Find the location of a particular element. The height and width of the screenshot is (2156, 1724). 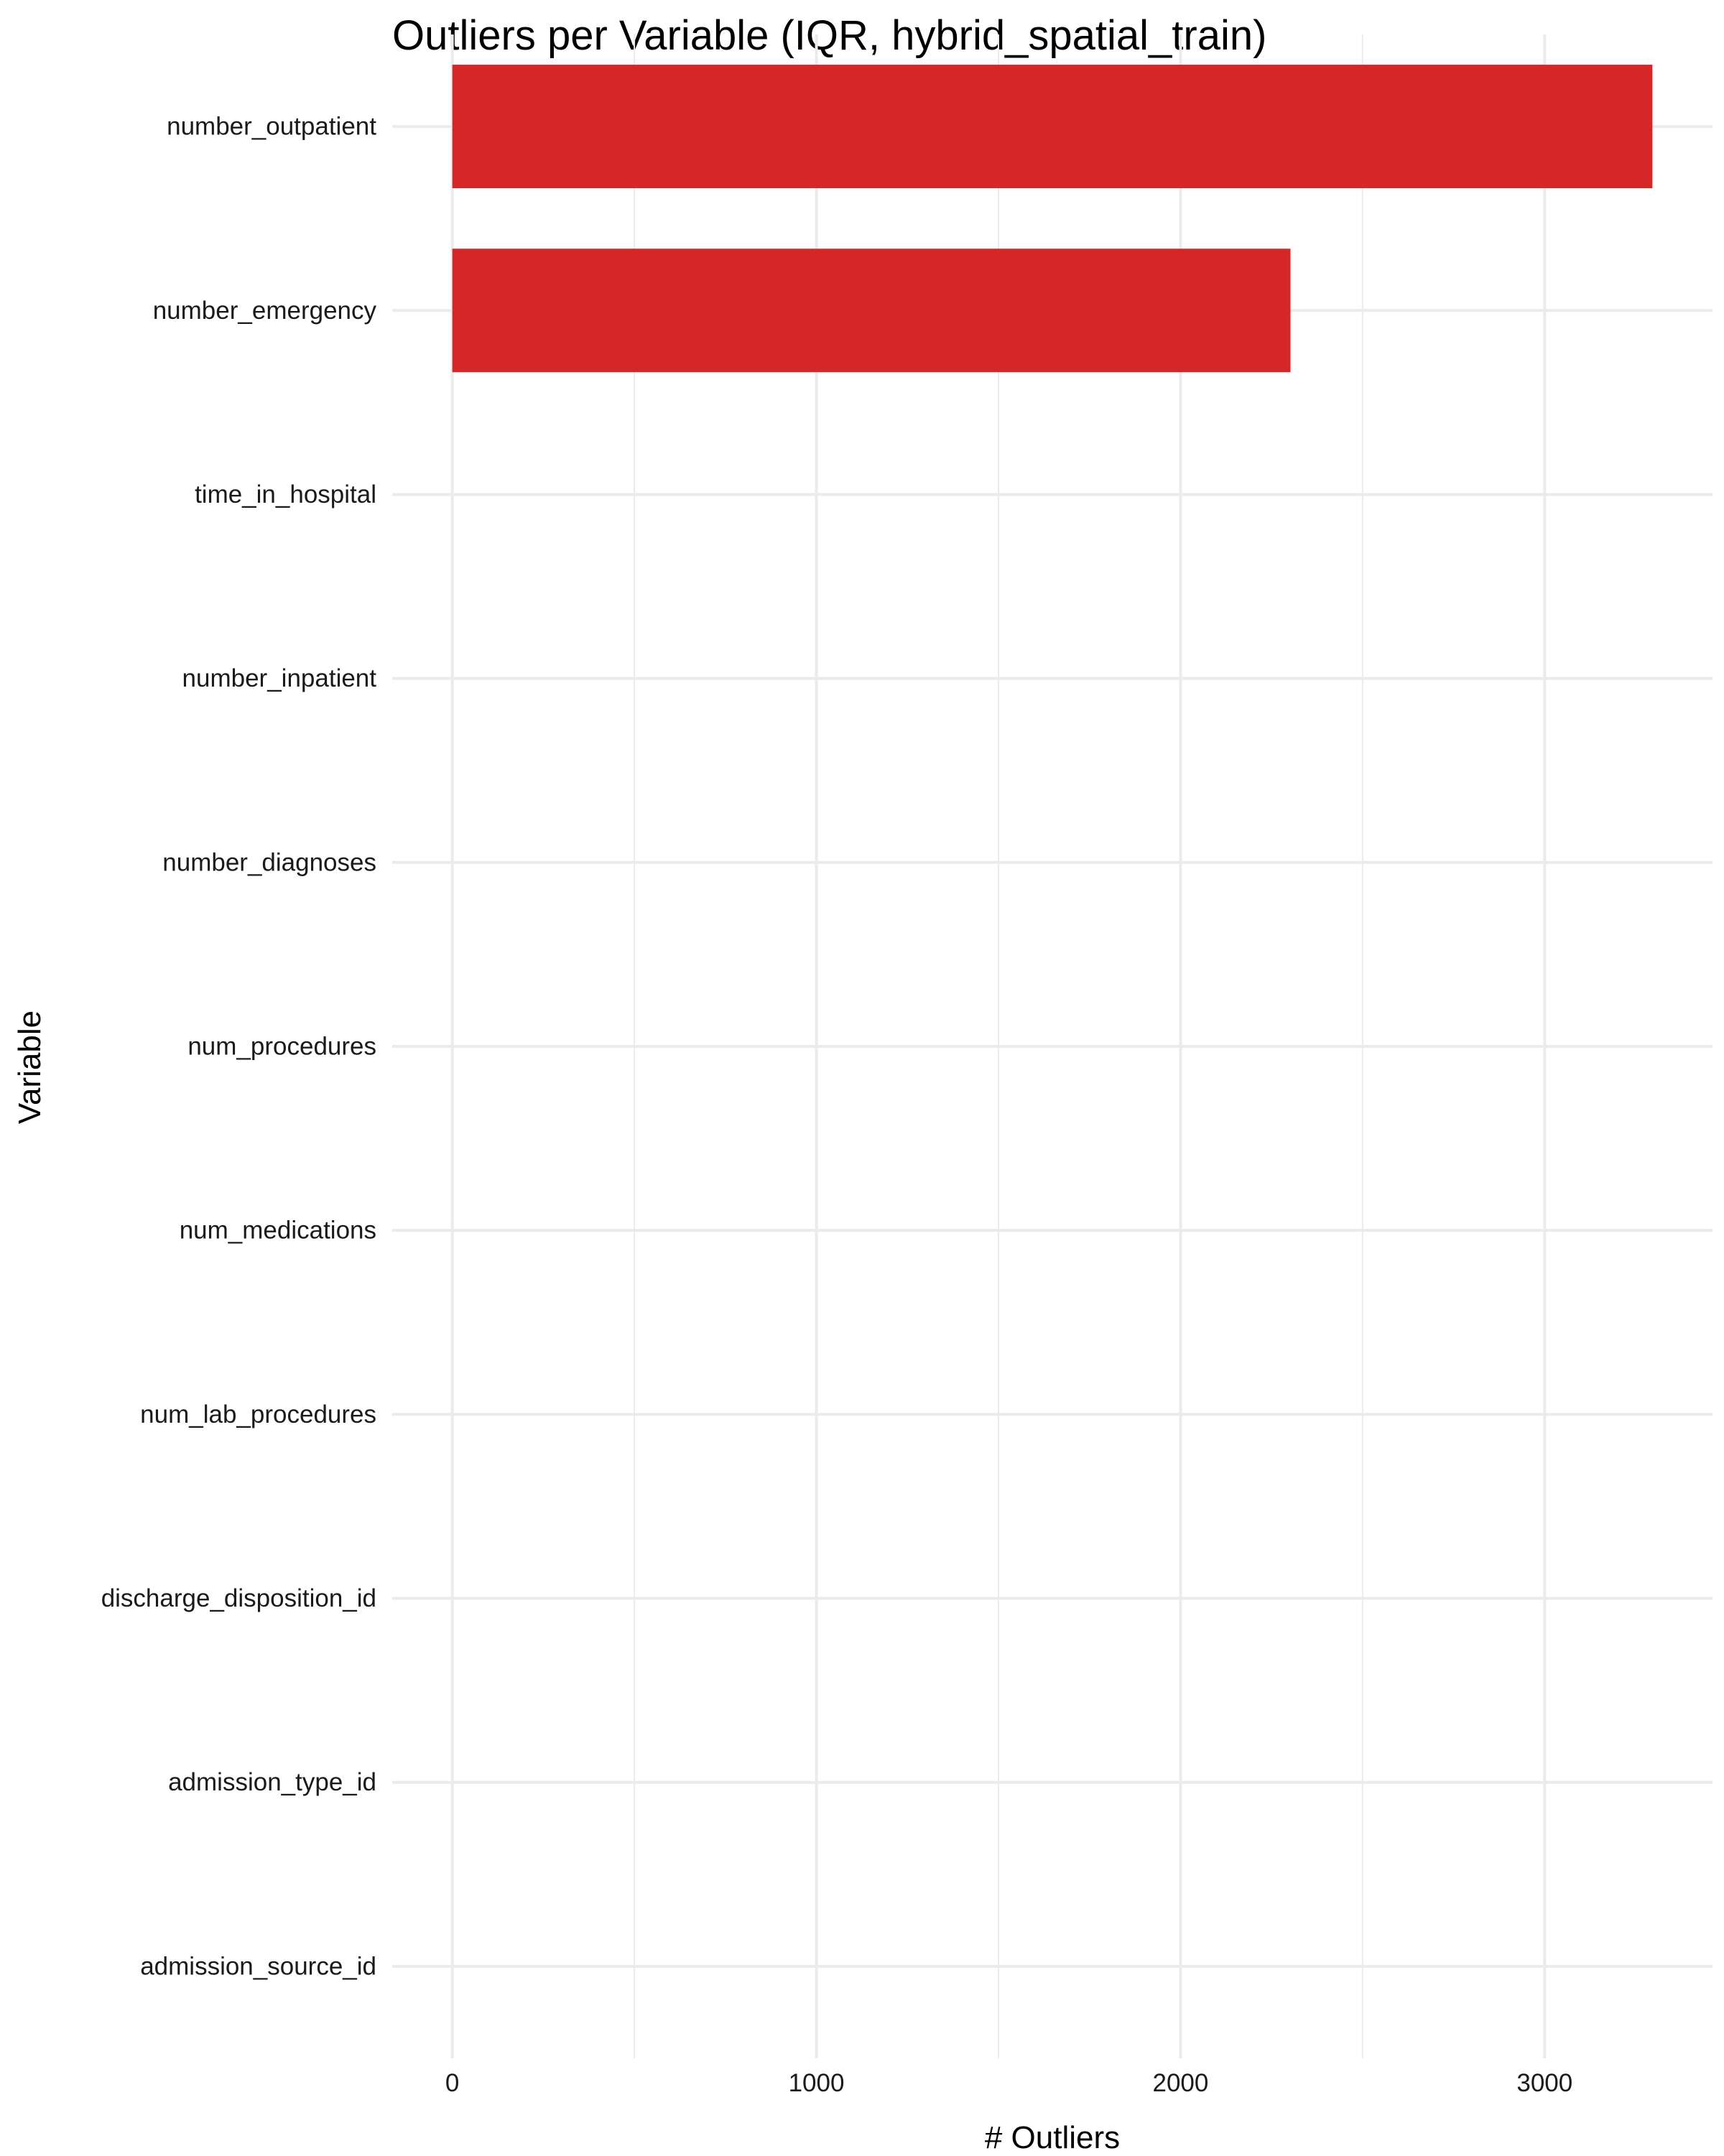

bar-number_emergency is located at coordinates (872, 310).